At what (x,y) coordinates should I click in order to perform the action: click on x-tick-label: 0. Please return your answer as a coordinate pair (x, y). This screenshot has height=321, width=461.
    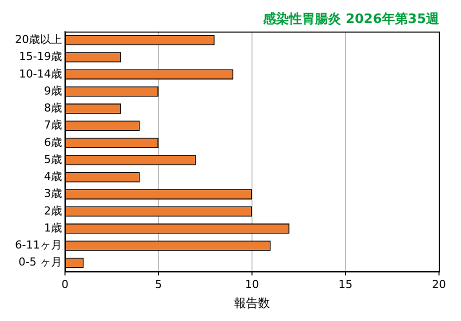
    Looking at the image, I should click on (64, 284).